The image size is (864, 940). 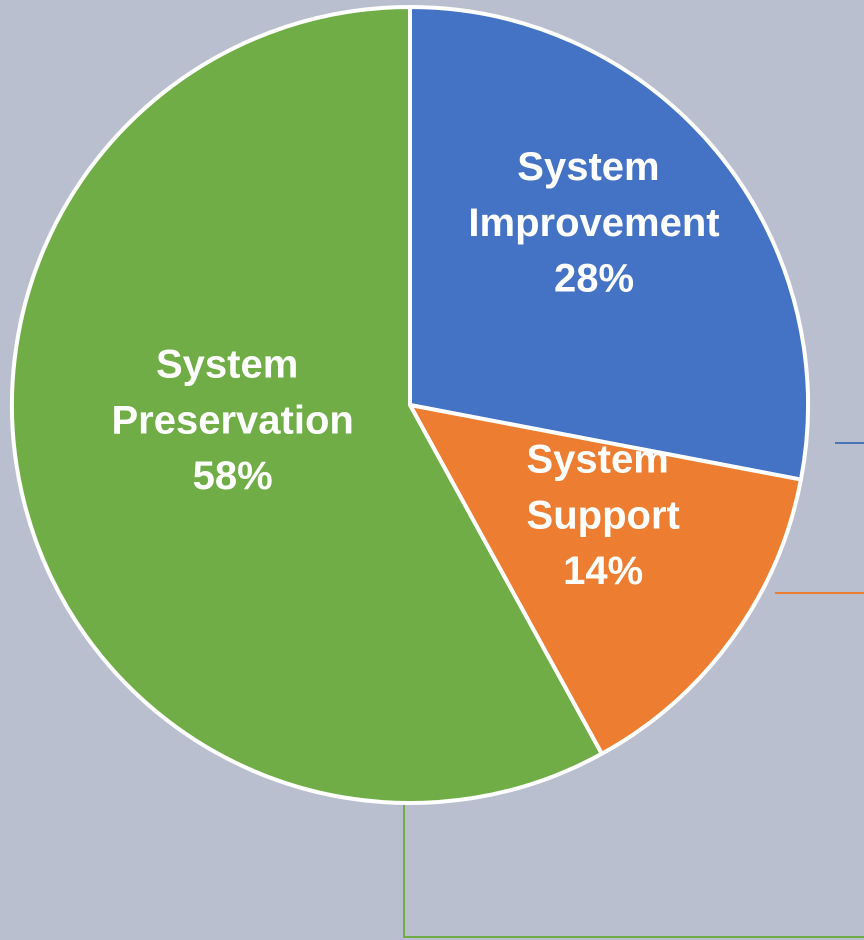 What do you see at coordinates (603, 571) in the screenshot?
I see `value-label: 14%` at bounding box center [603, 571].